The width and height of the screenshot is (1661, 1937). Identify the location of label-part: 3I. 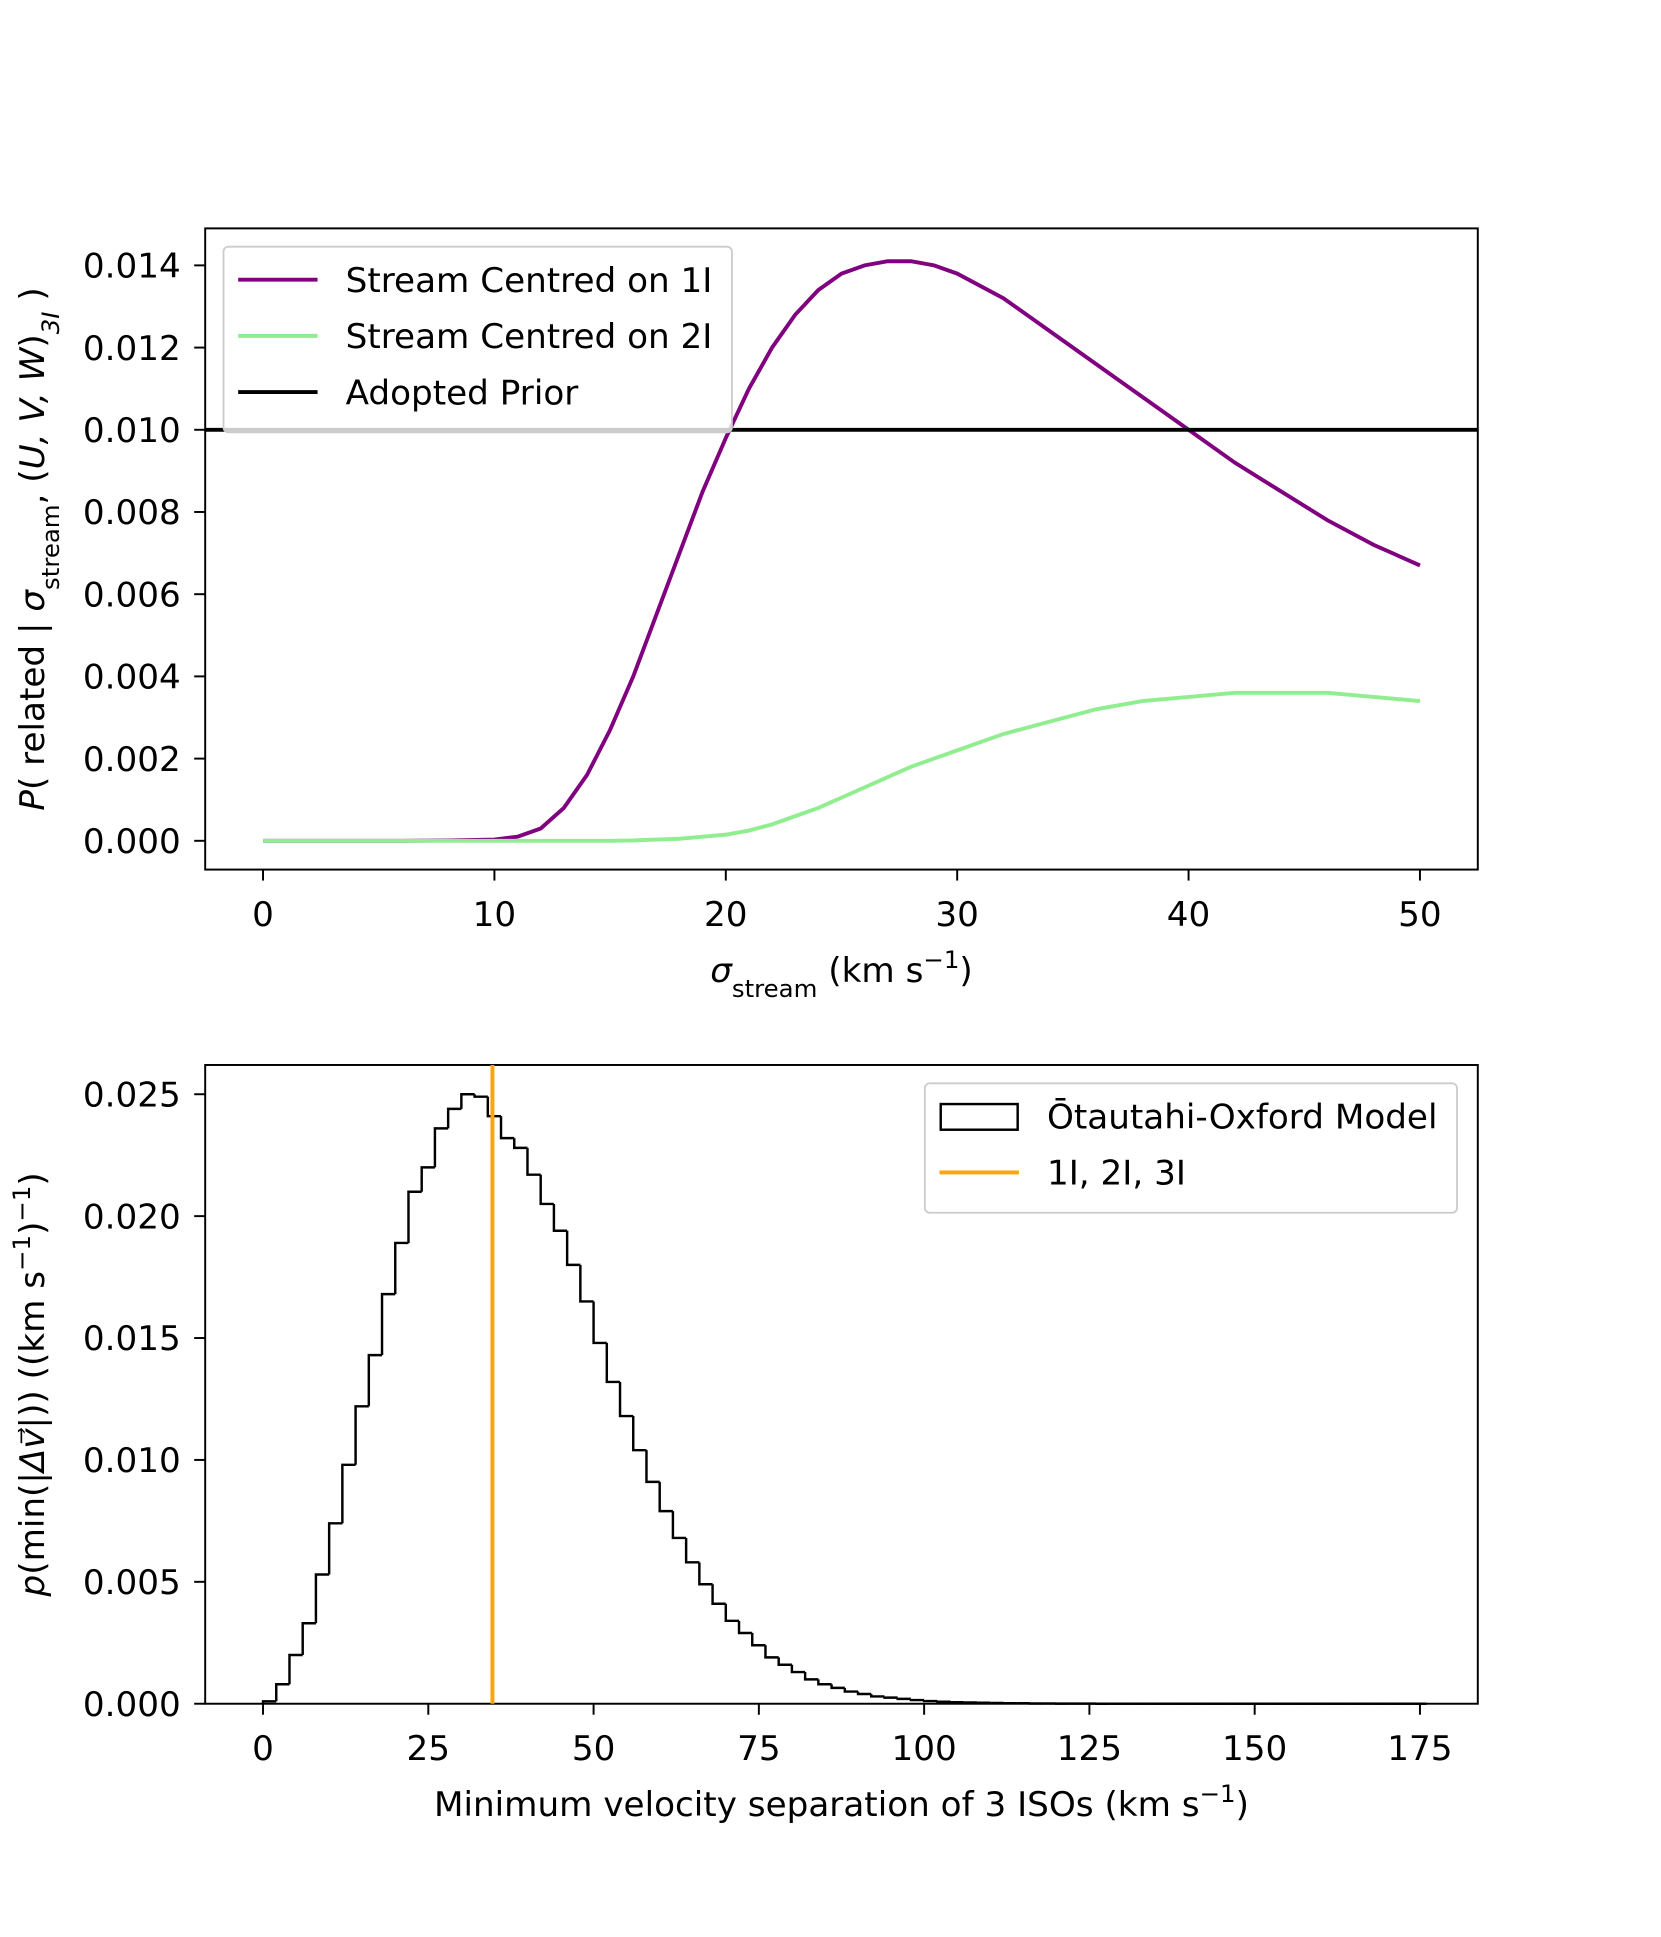
(49, 323).